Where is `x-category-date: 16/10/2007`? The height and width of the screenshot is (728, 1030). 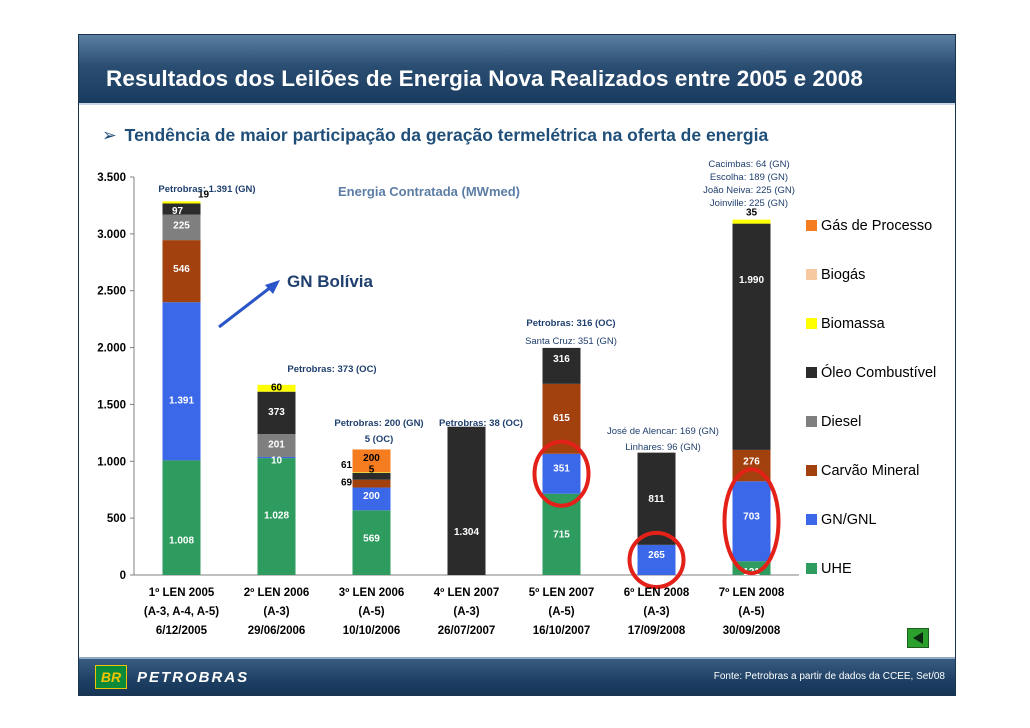 x-category-date: 16/10/2007 is located at coordinates (562, 631).